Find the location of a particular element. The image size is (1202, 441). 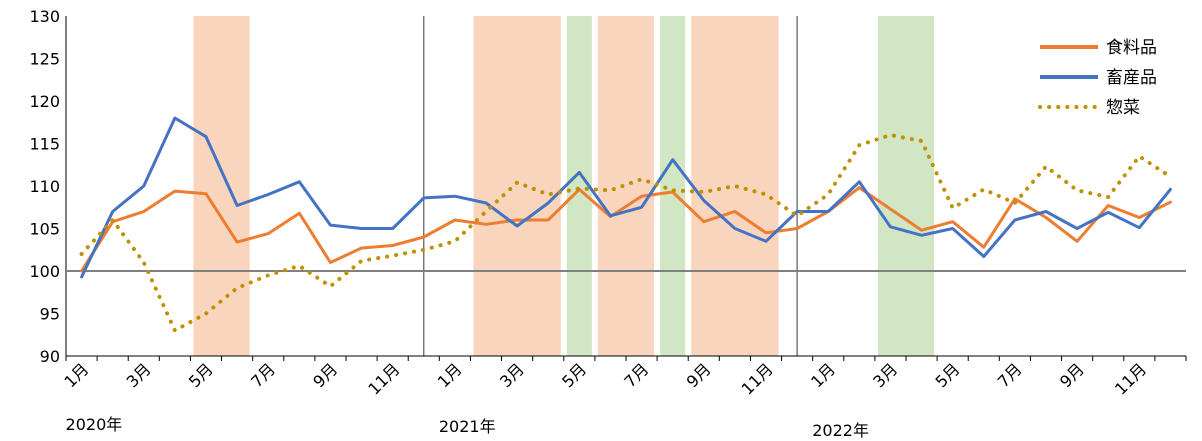

y-axis-tick-labels: 90 95 100 105 110 115 120 125 130 is located at coordinates (44, 186).